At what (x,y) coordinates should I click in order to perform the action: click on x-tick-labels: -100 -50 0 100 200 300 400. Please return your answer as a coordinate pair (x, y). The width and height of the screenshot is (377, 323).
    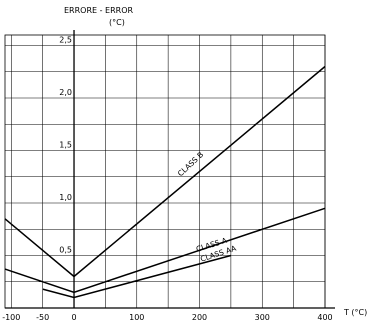
    Looking at the image, I should click on (167, 317).